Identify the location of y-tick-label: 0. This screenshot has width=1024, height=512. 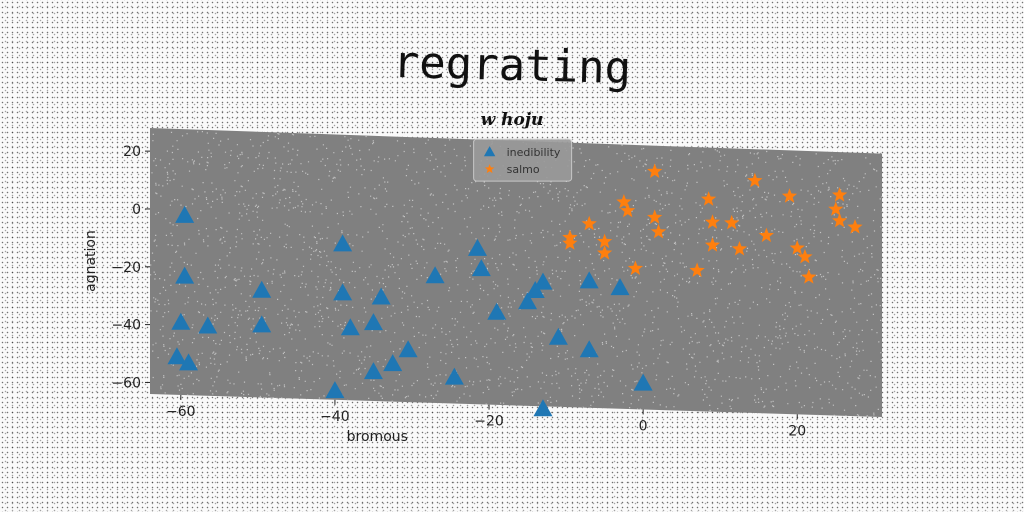
(136, 210).